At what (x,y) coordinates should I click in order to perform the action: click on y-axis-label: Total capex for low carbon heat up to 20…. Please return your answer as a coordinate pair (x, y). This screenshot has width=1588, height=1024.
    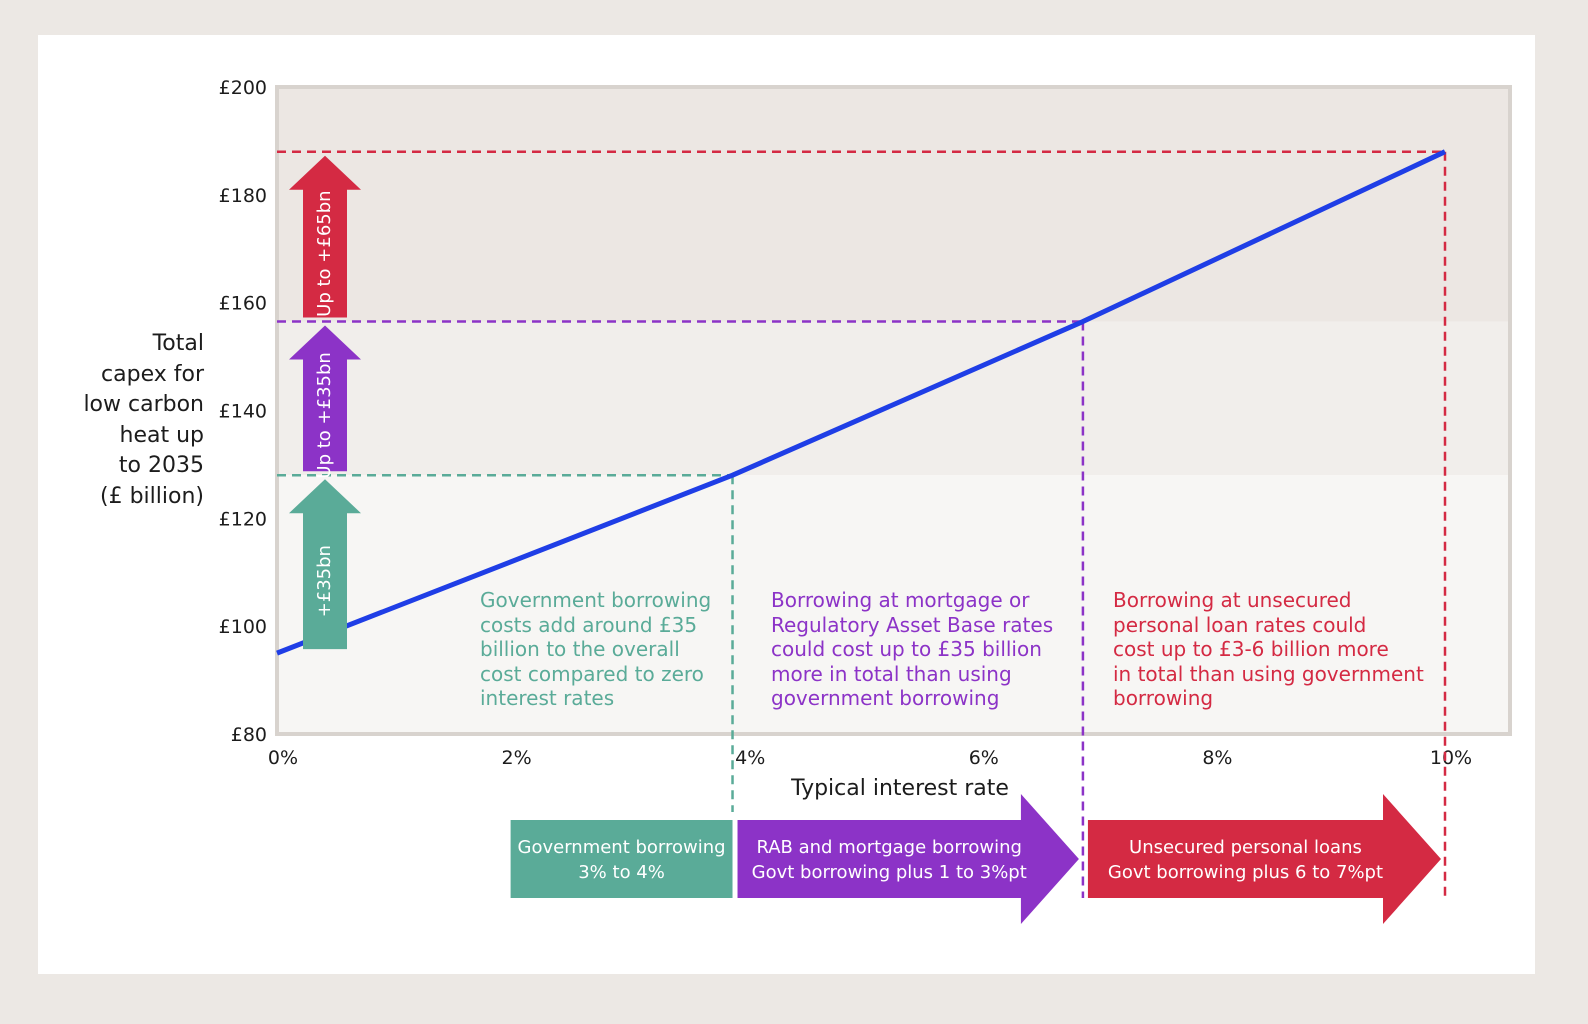
    Looking at the image, I should click on (143, 420).